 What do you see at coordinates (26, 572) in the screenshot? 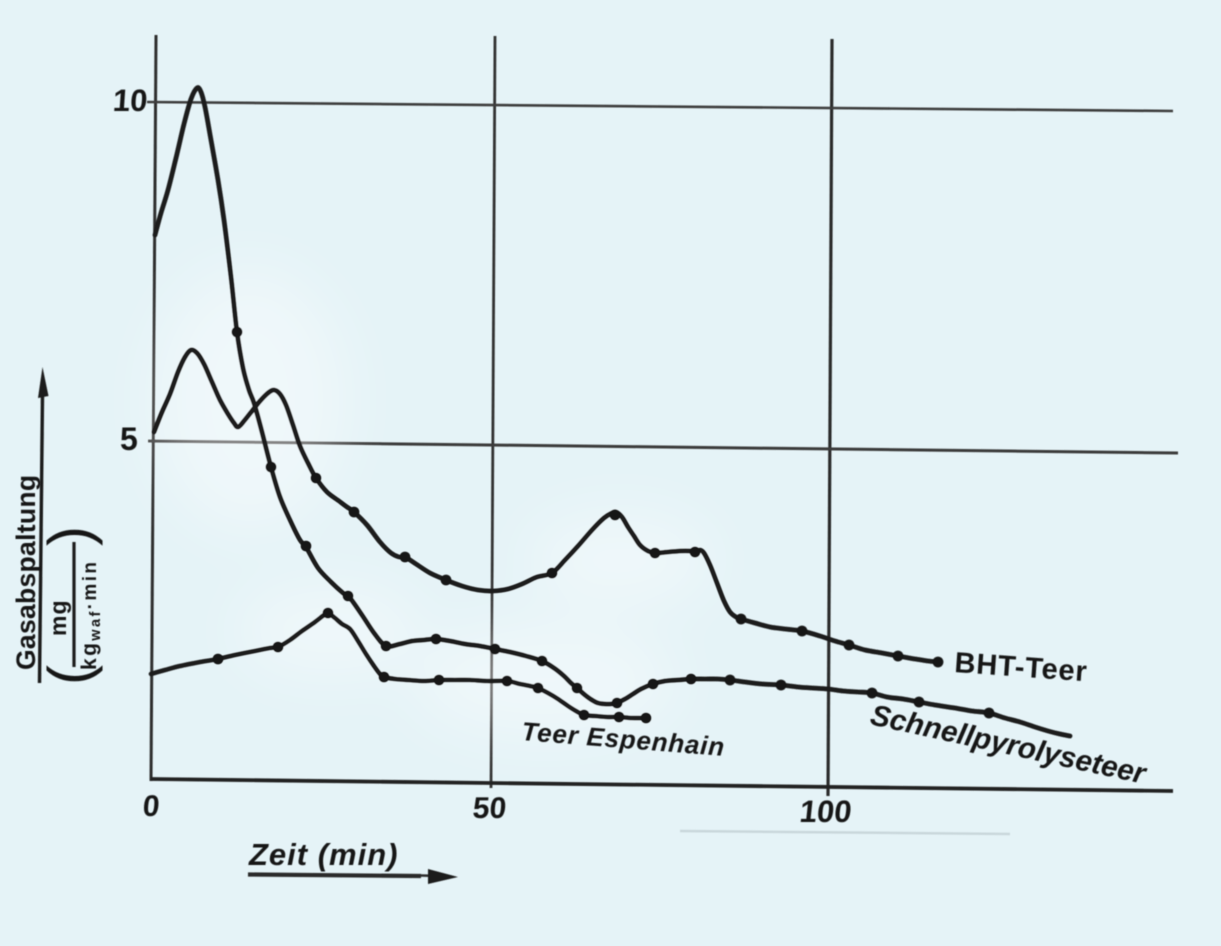
I see `svg-text: Gasabspaltung` at bounding box center [26, 572].